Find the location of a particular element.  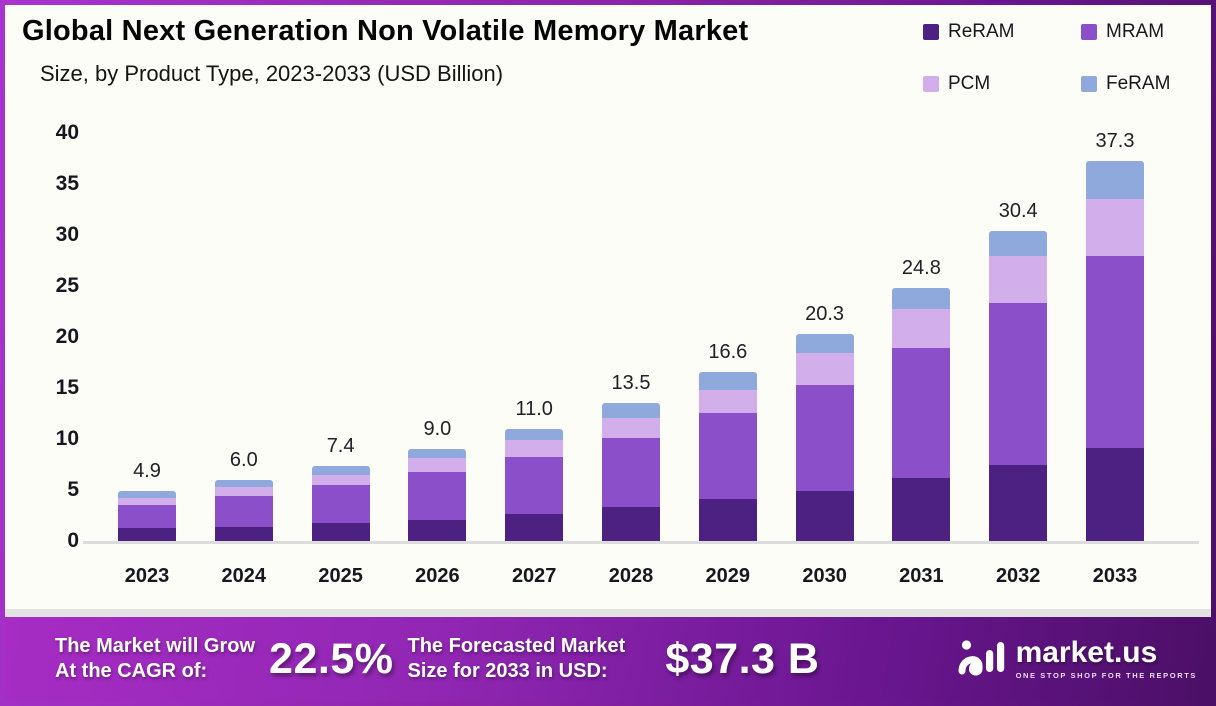

bar-2024-segment-pcm is located at coordinates (243, 491).